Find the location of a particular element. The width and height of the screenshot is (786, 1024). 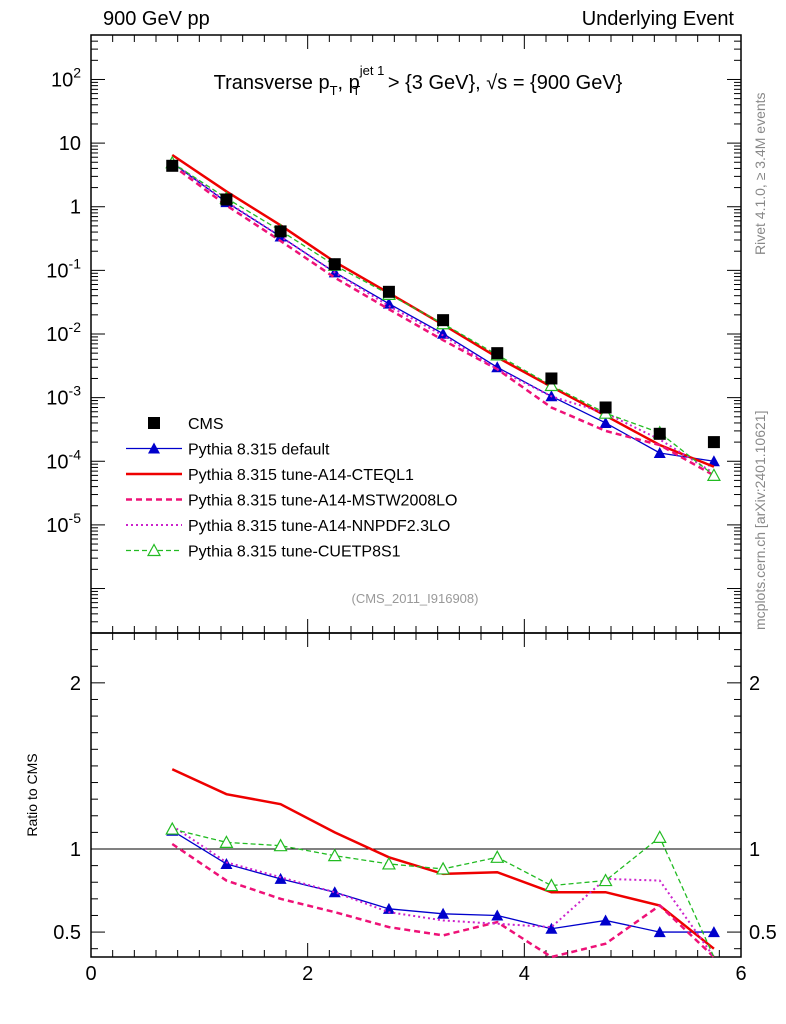

ratio-y-tick-label: 0.5 is located at coordinates (67, 933).